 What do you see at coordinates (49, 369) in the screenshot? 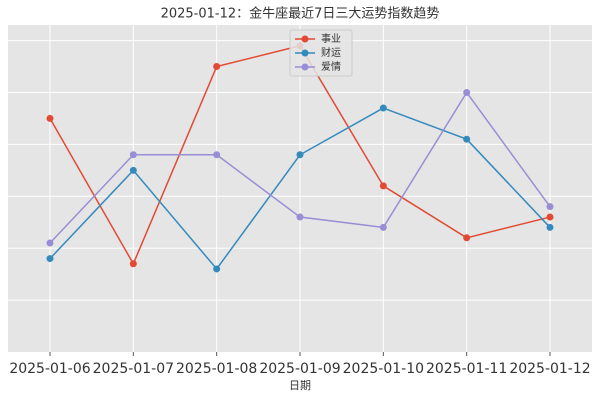
I see `x-tick-label: 2025-01-06` at bounding box center [49, 369].